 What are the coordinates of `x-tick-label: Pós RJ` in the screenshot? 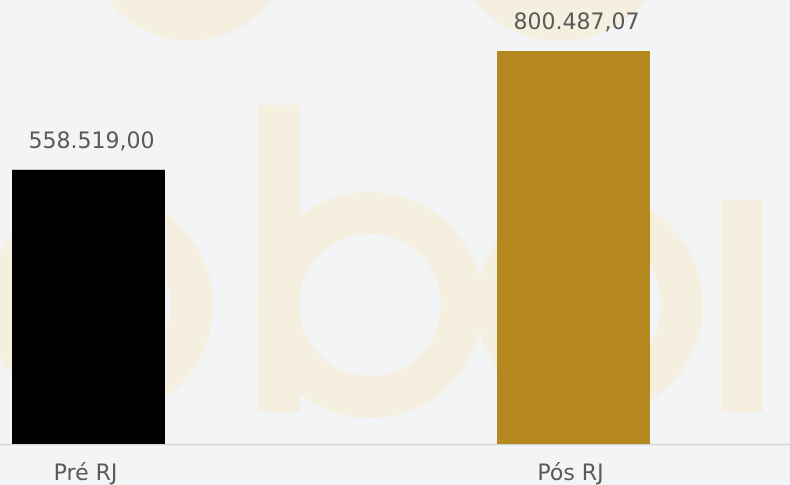 It's located at (570, 473).